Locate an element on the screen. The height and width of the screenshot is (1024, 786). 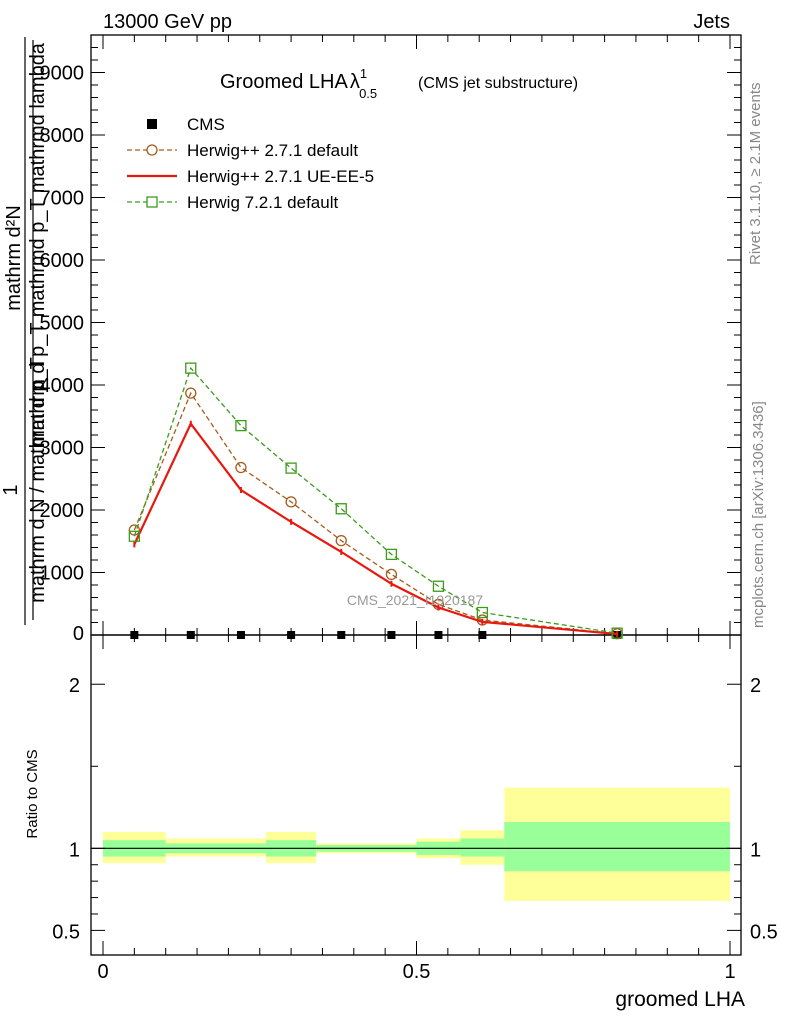
chart-title-subscript: 0.5 is located at coordinates (368, 93).